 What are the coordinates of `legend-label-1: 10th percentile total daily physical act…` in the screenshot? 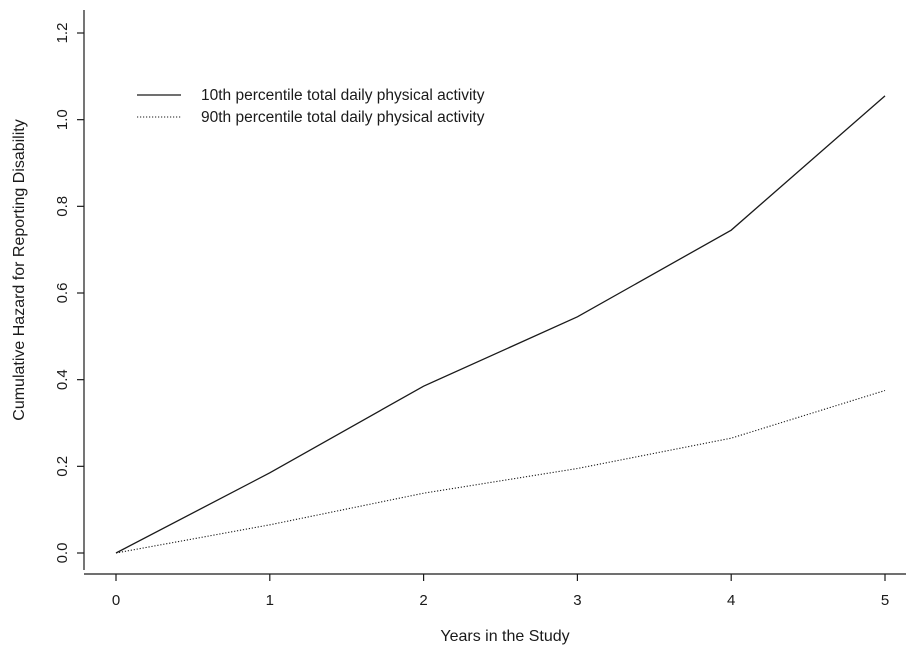 It's located at (343, 95).